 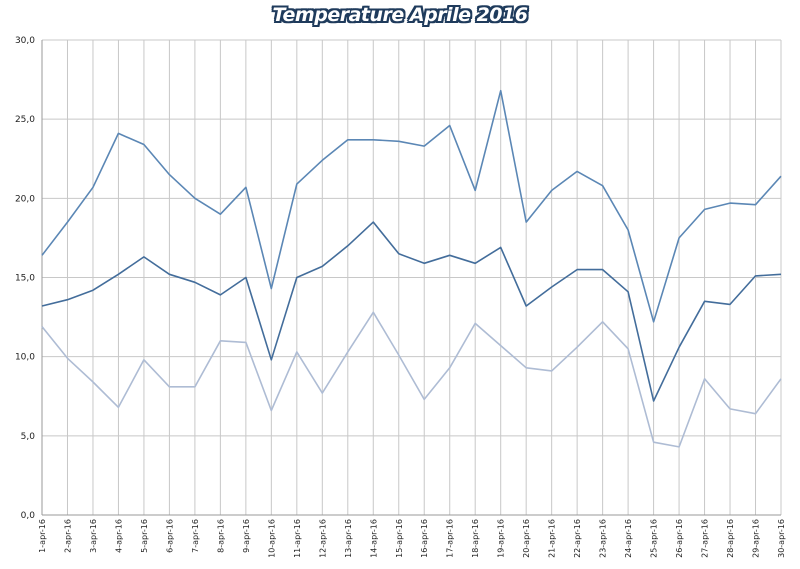 I want to click on x-tick-label: 6-apr-16, so click(x=169, y=536).